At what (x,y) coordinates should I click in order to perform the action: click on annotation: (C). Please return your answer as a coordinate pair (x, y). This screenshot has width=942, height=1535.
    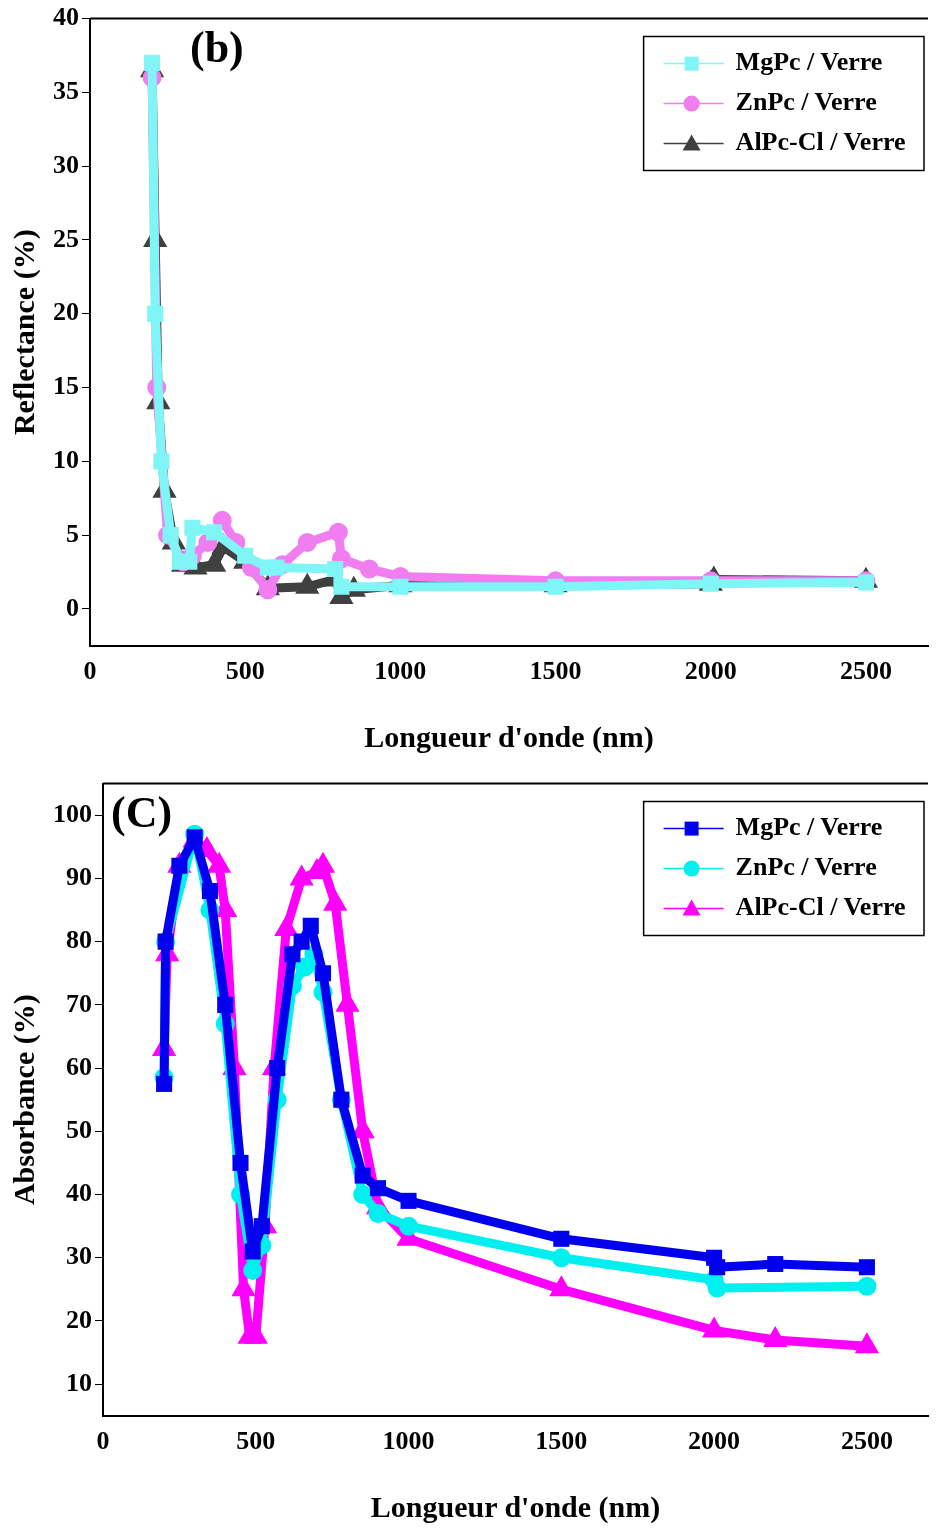
    Looking at the image, I should click on (142, 812).